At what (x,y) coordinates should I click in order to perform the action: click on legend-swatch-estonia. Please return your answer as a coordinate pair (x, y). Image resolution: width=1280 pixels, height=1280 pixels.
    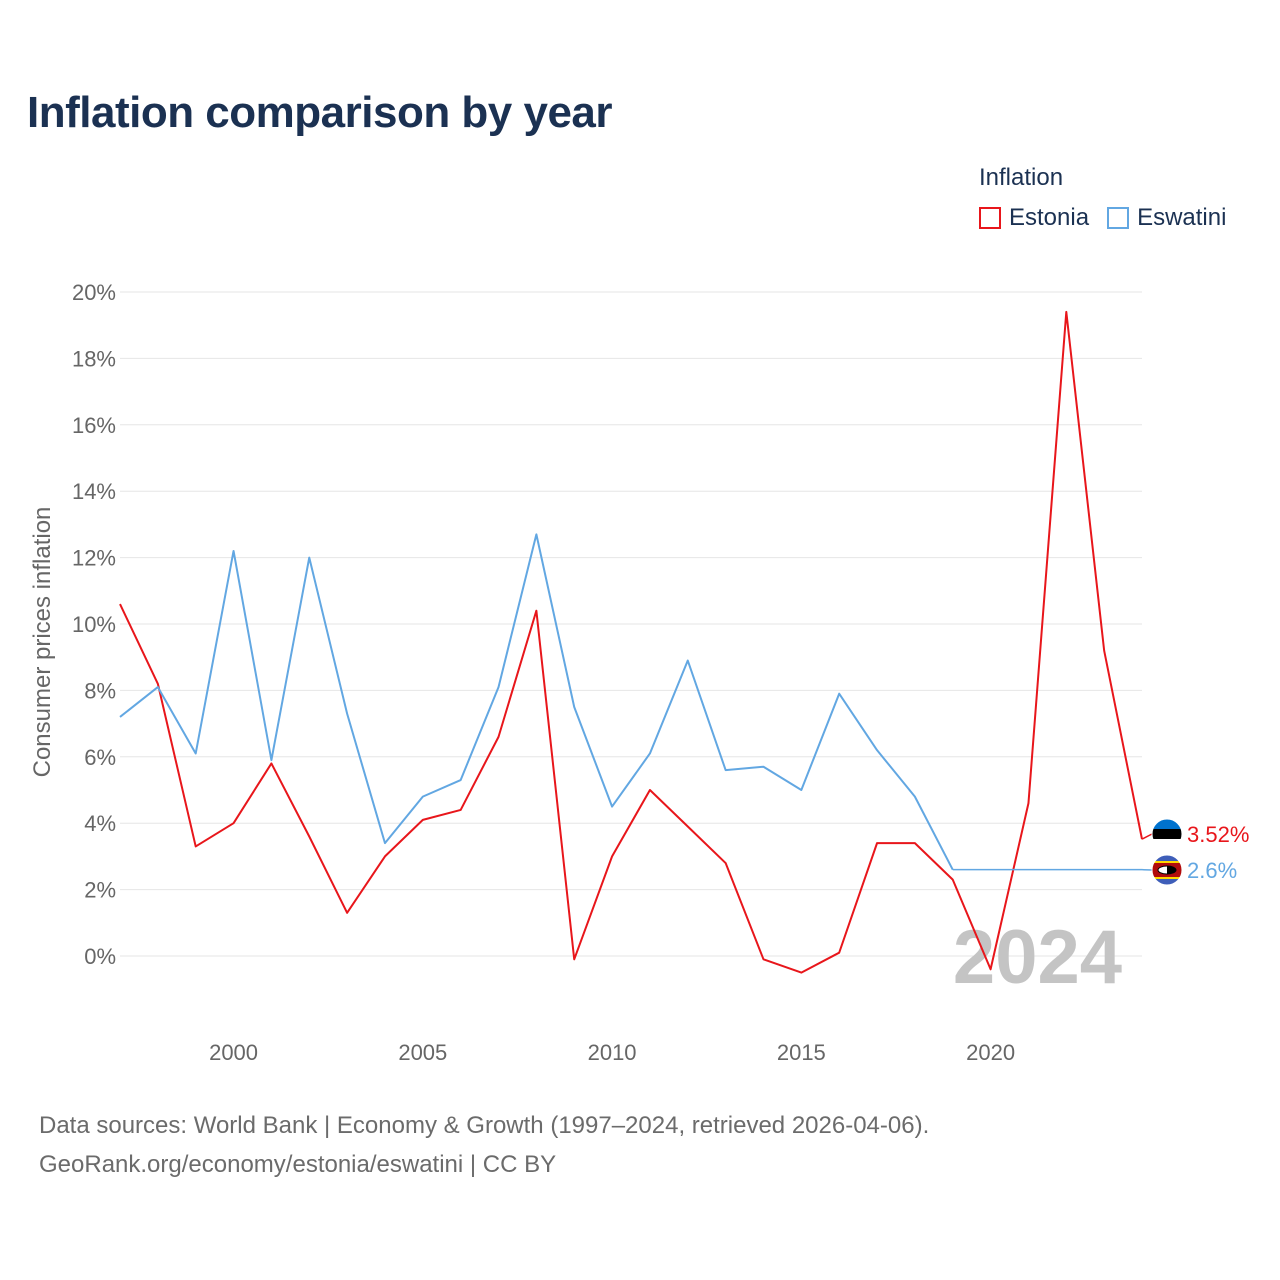
    Looking at the image, I should click on (990, 218).